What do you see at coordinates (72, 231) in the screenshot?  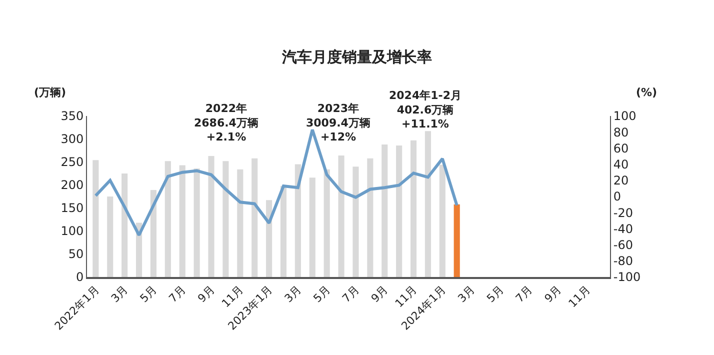 I see `y-tick-label: 100` at bounding box center [72, 231].